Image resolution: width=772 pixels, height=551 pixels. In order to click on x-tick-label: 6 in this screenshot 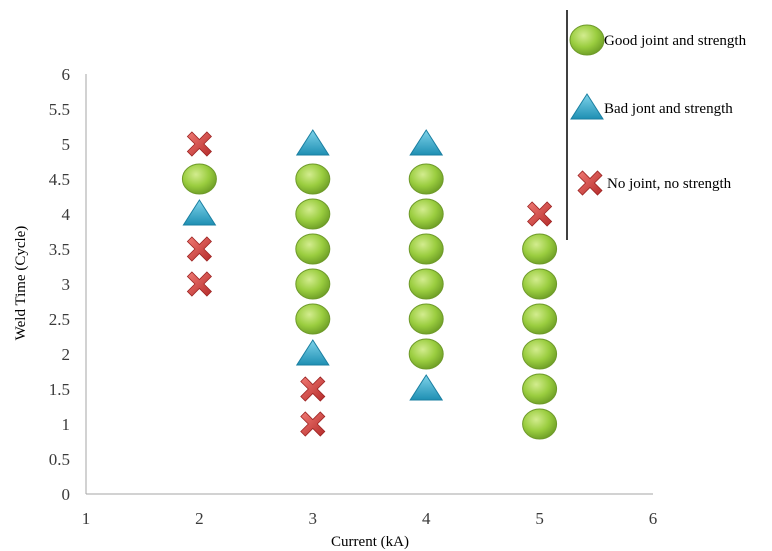, I will do `click(653, 518)`.